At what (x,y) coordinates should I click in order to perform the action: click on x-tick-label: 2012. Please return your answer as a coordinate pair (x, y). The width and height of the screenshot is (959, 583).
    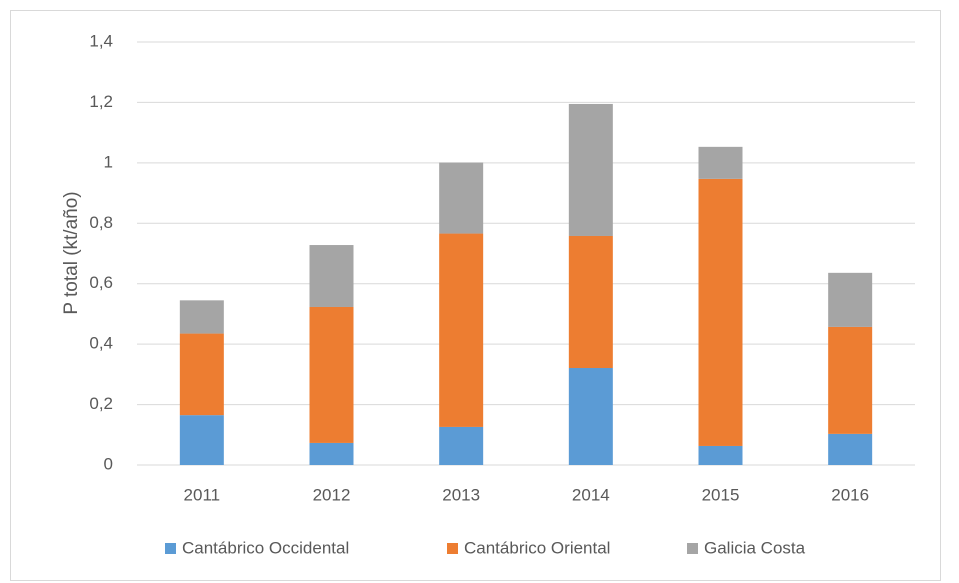
    Looking at the image, I should click on (332, 494).